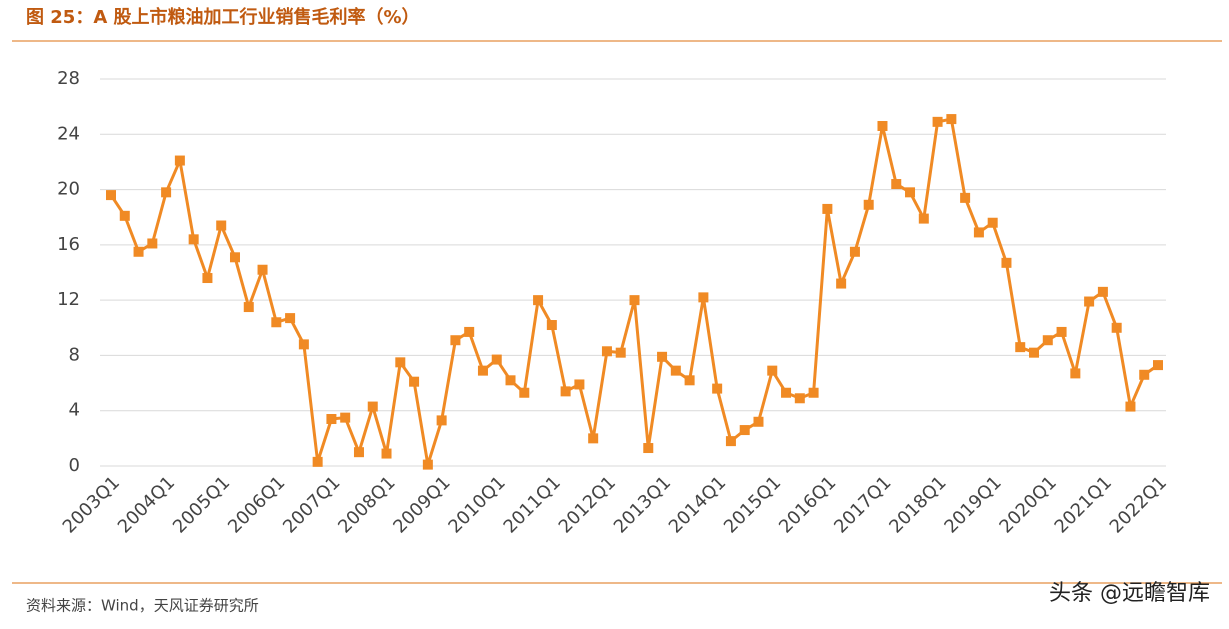 This screenshot has height=629, width=1229. I want to click on y-tick-label: 16, so click(68, 244).